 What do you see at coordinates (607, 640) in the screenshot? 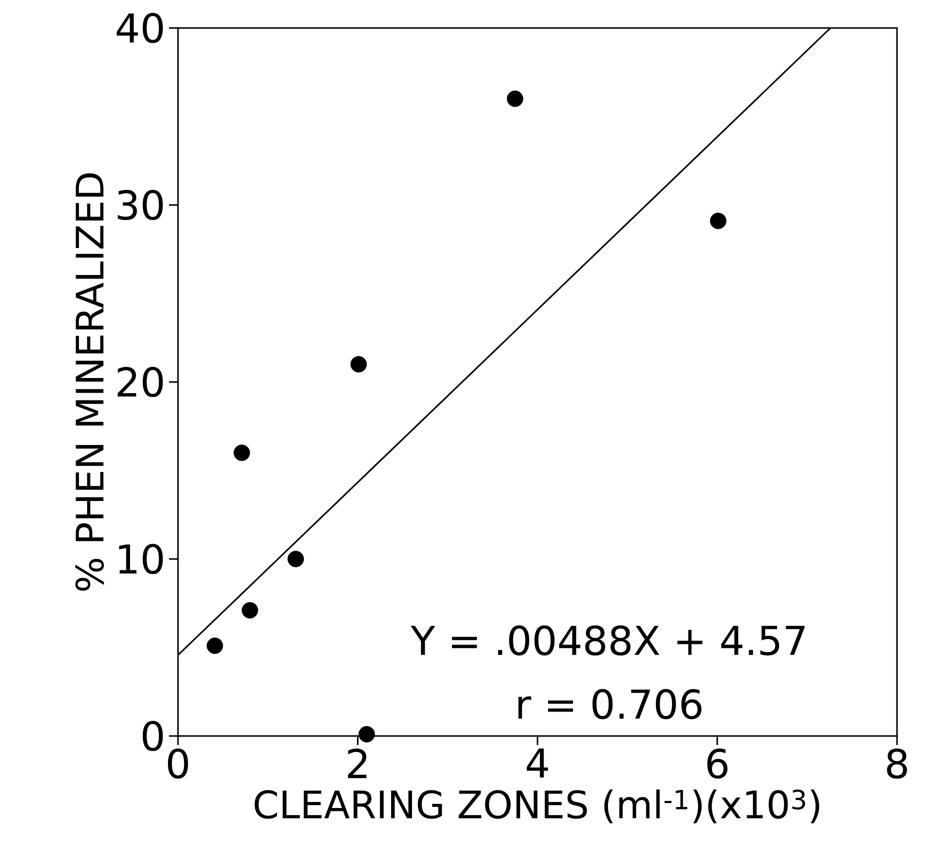
I see `annotation: Y = .00488X + 4.57` at bounding box center [607, 640].